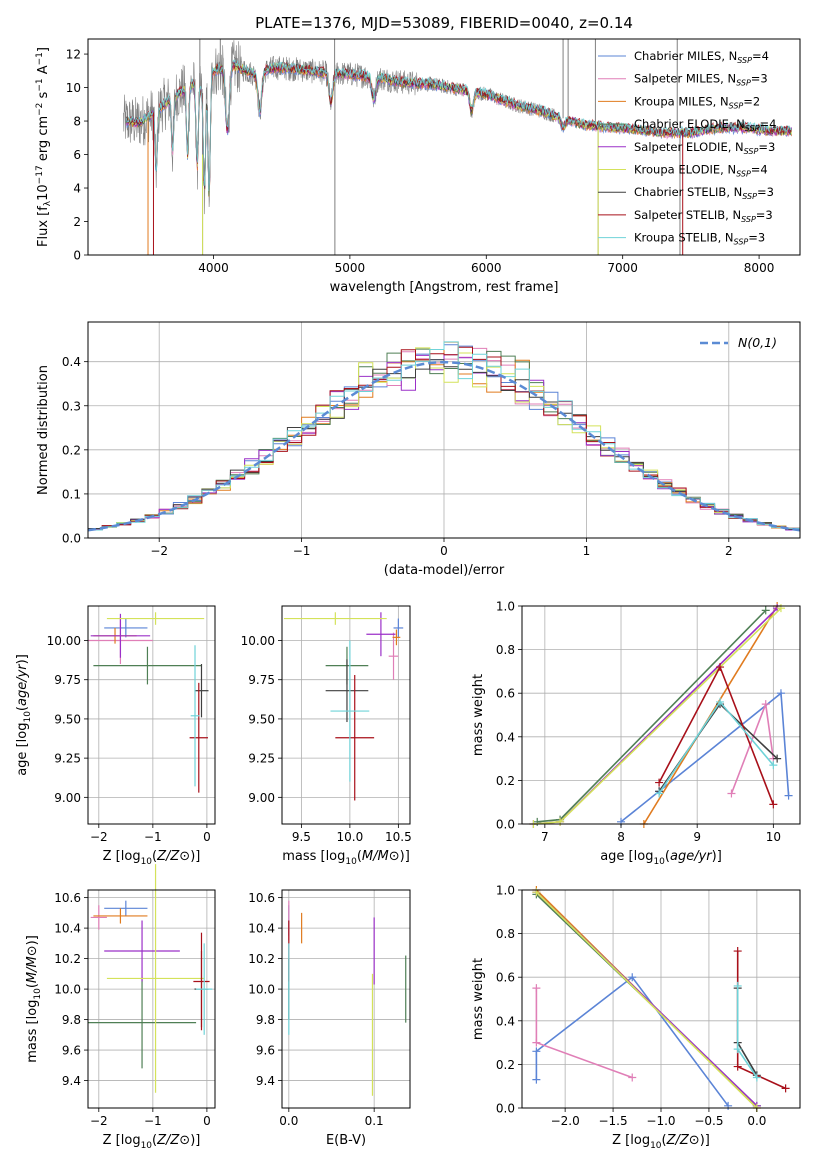 This screenshot has height=1170, width=819. What do you see at coordinates (261, 680) in the screenshot?
I see `y-tick-label: 9.75` at bounding box center [261, 680].